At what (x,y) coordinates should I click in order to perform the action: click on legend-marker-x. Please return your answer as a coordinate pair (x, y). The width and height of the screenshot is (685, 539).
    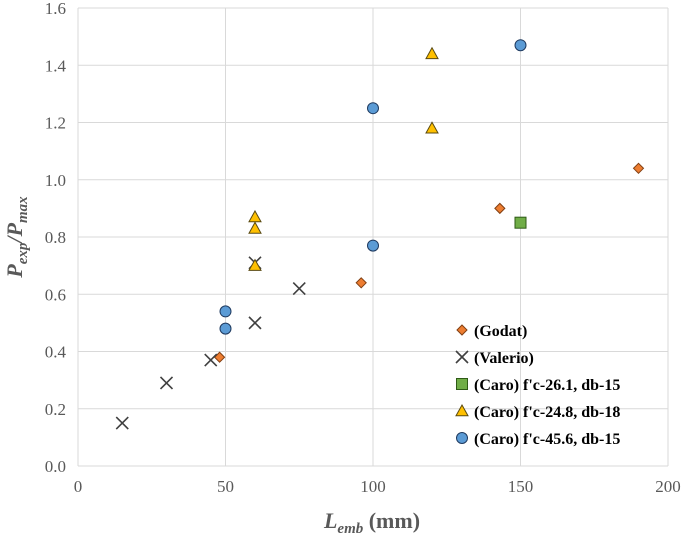
    Looking at the image, I should click on (462, 357).